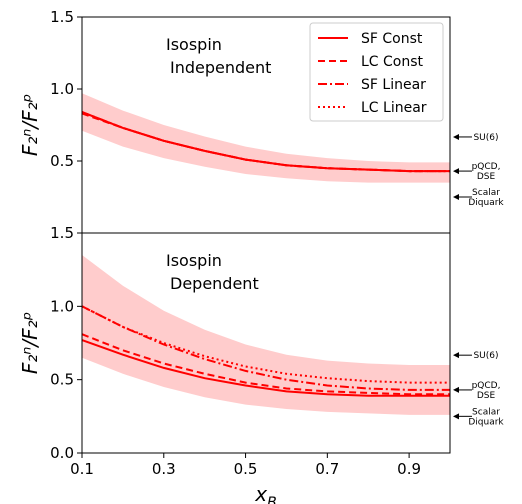 The height and width of the screenshot is (504, 522). Describe the element at coordinates (265, 493) in the screenshot. I see `x-axis-label: xB` at that location.